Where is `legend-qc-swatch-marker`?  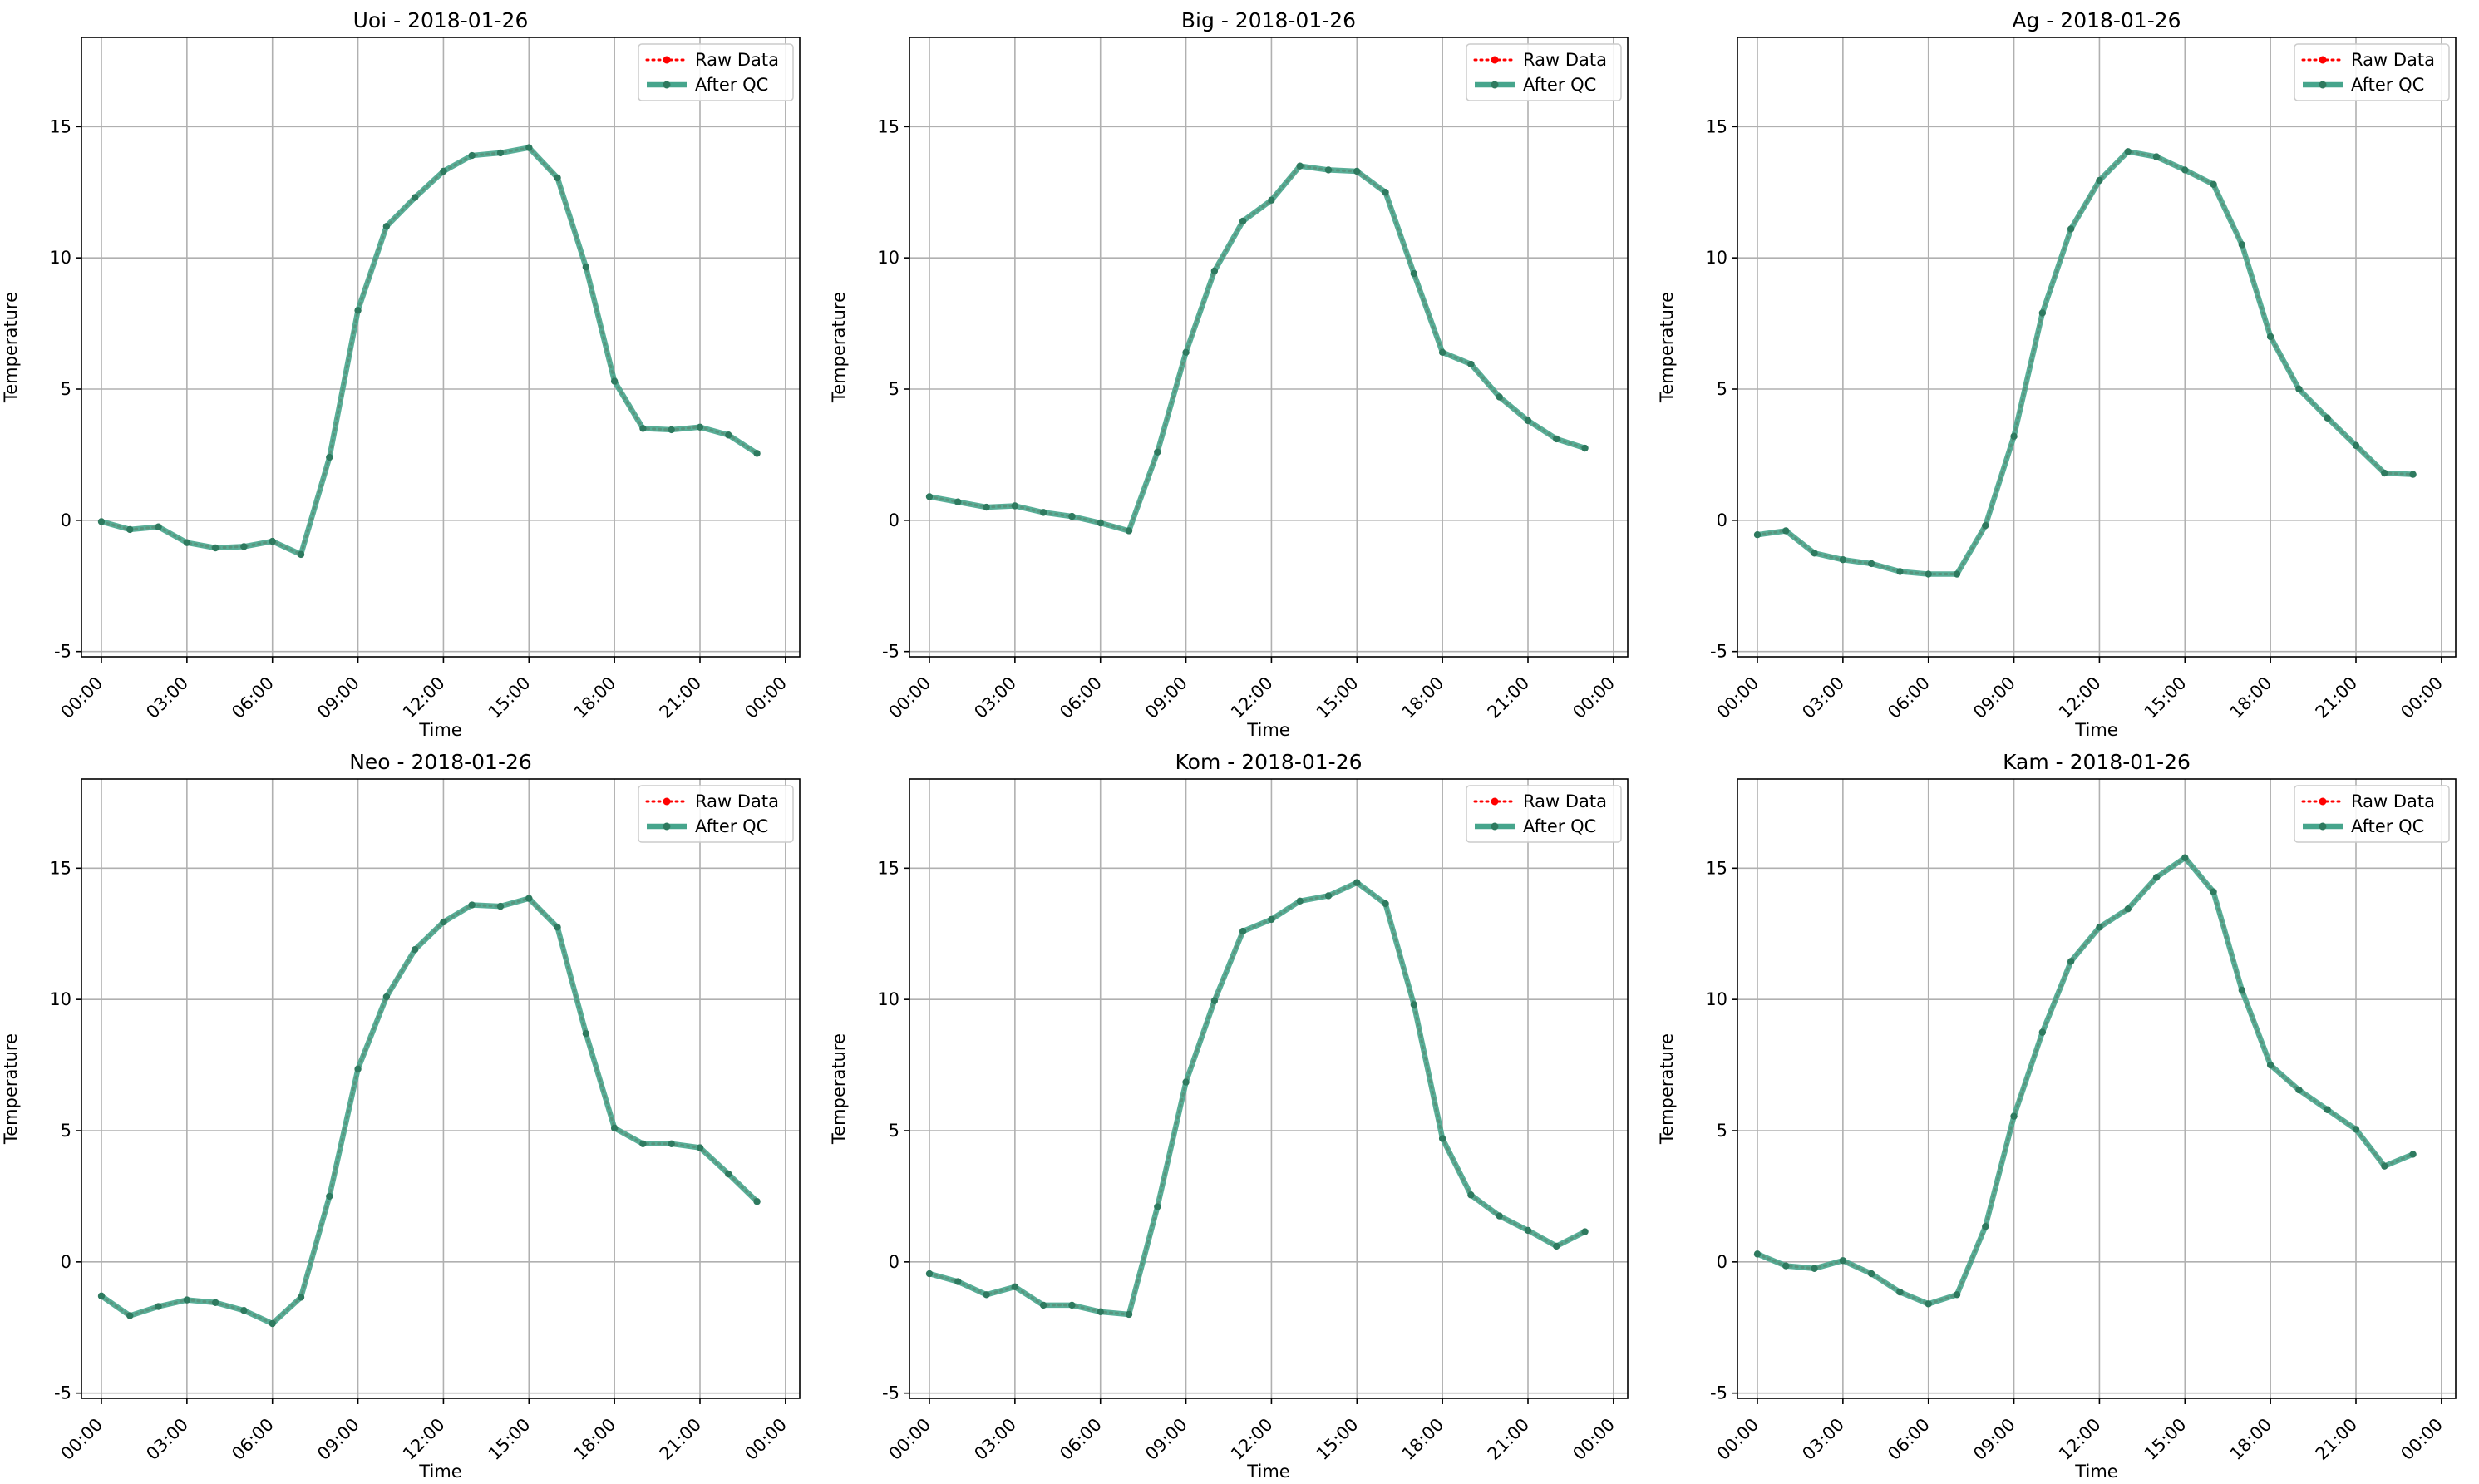
legend-qc-swatch-marker is located at coordinates (667, 85).